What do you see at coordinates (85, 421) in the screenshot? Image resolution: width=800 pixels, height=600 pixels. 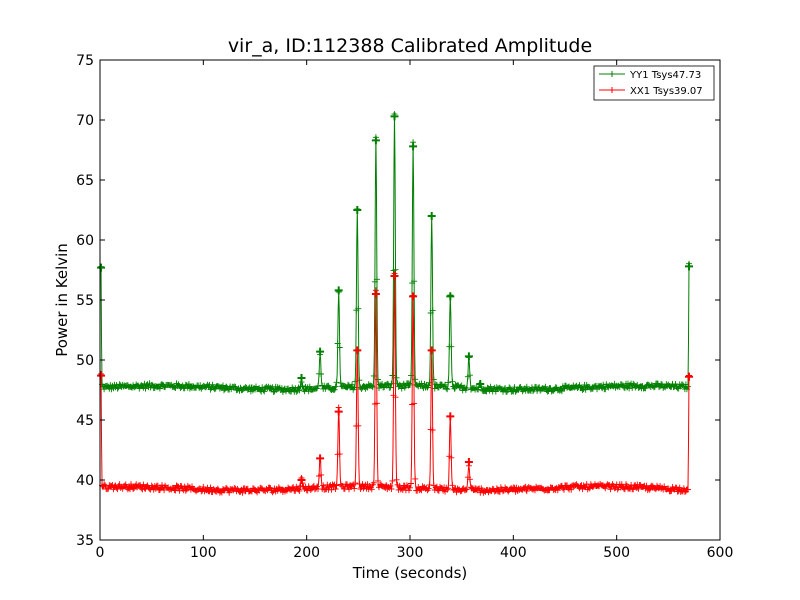 I see `y-tick-label: 45` at bounding box center [85, 421].